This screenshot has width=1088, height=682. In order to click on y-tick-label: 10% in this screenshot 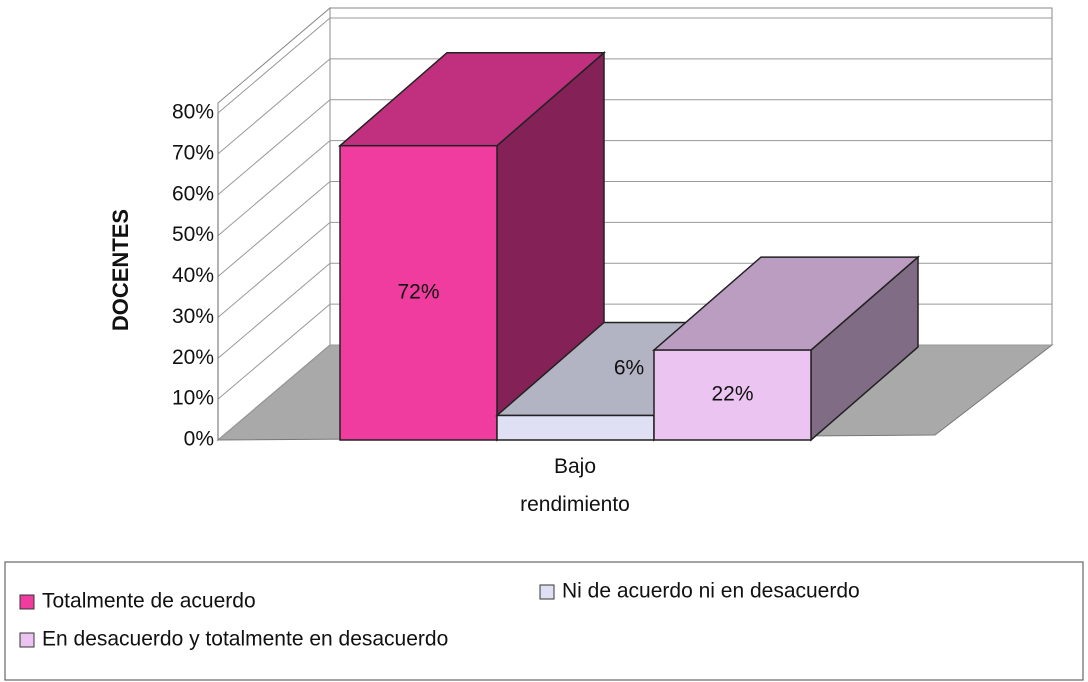, I will do `click(193, 398)`.